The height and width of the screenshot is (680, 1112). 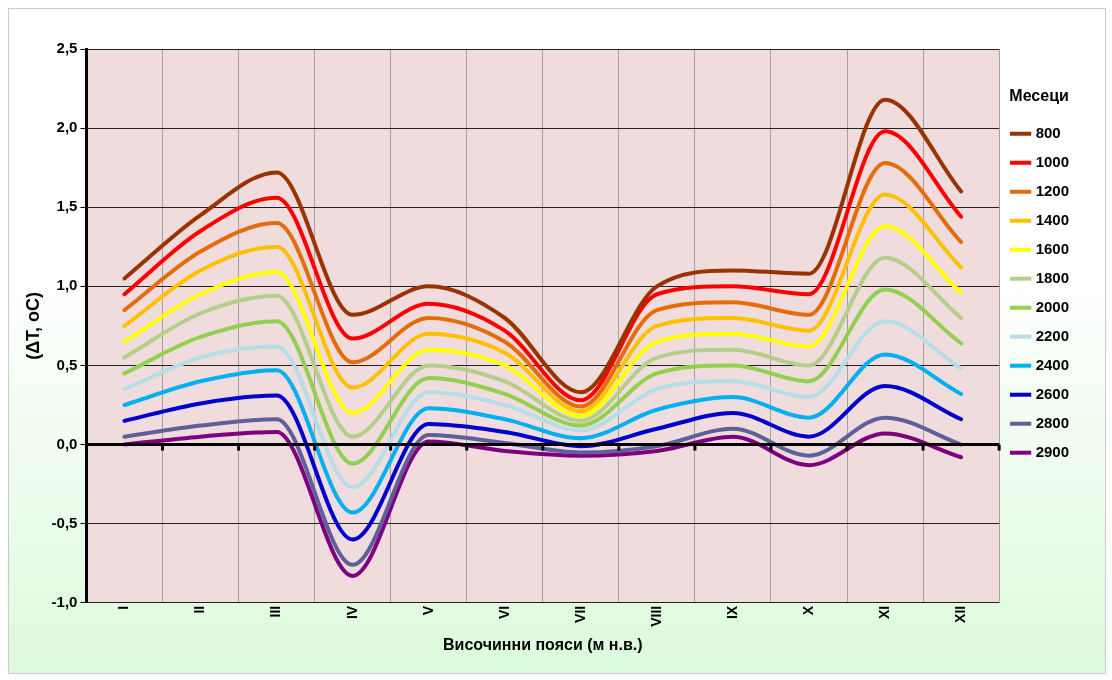 I want to click on y-tick-label: 0,5, so click(x=67, y=364).